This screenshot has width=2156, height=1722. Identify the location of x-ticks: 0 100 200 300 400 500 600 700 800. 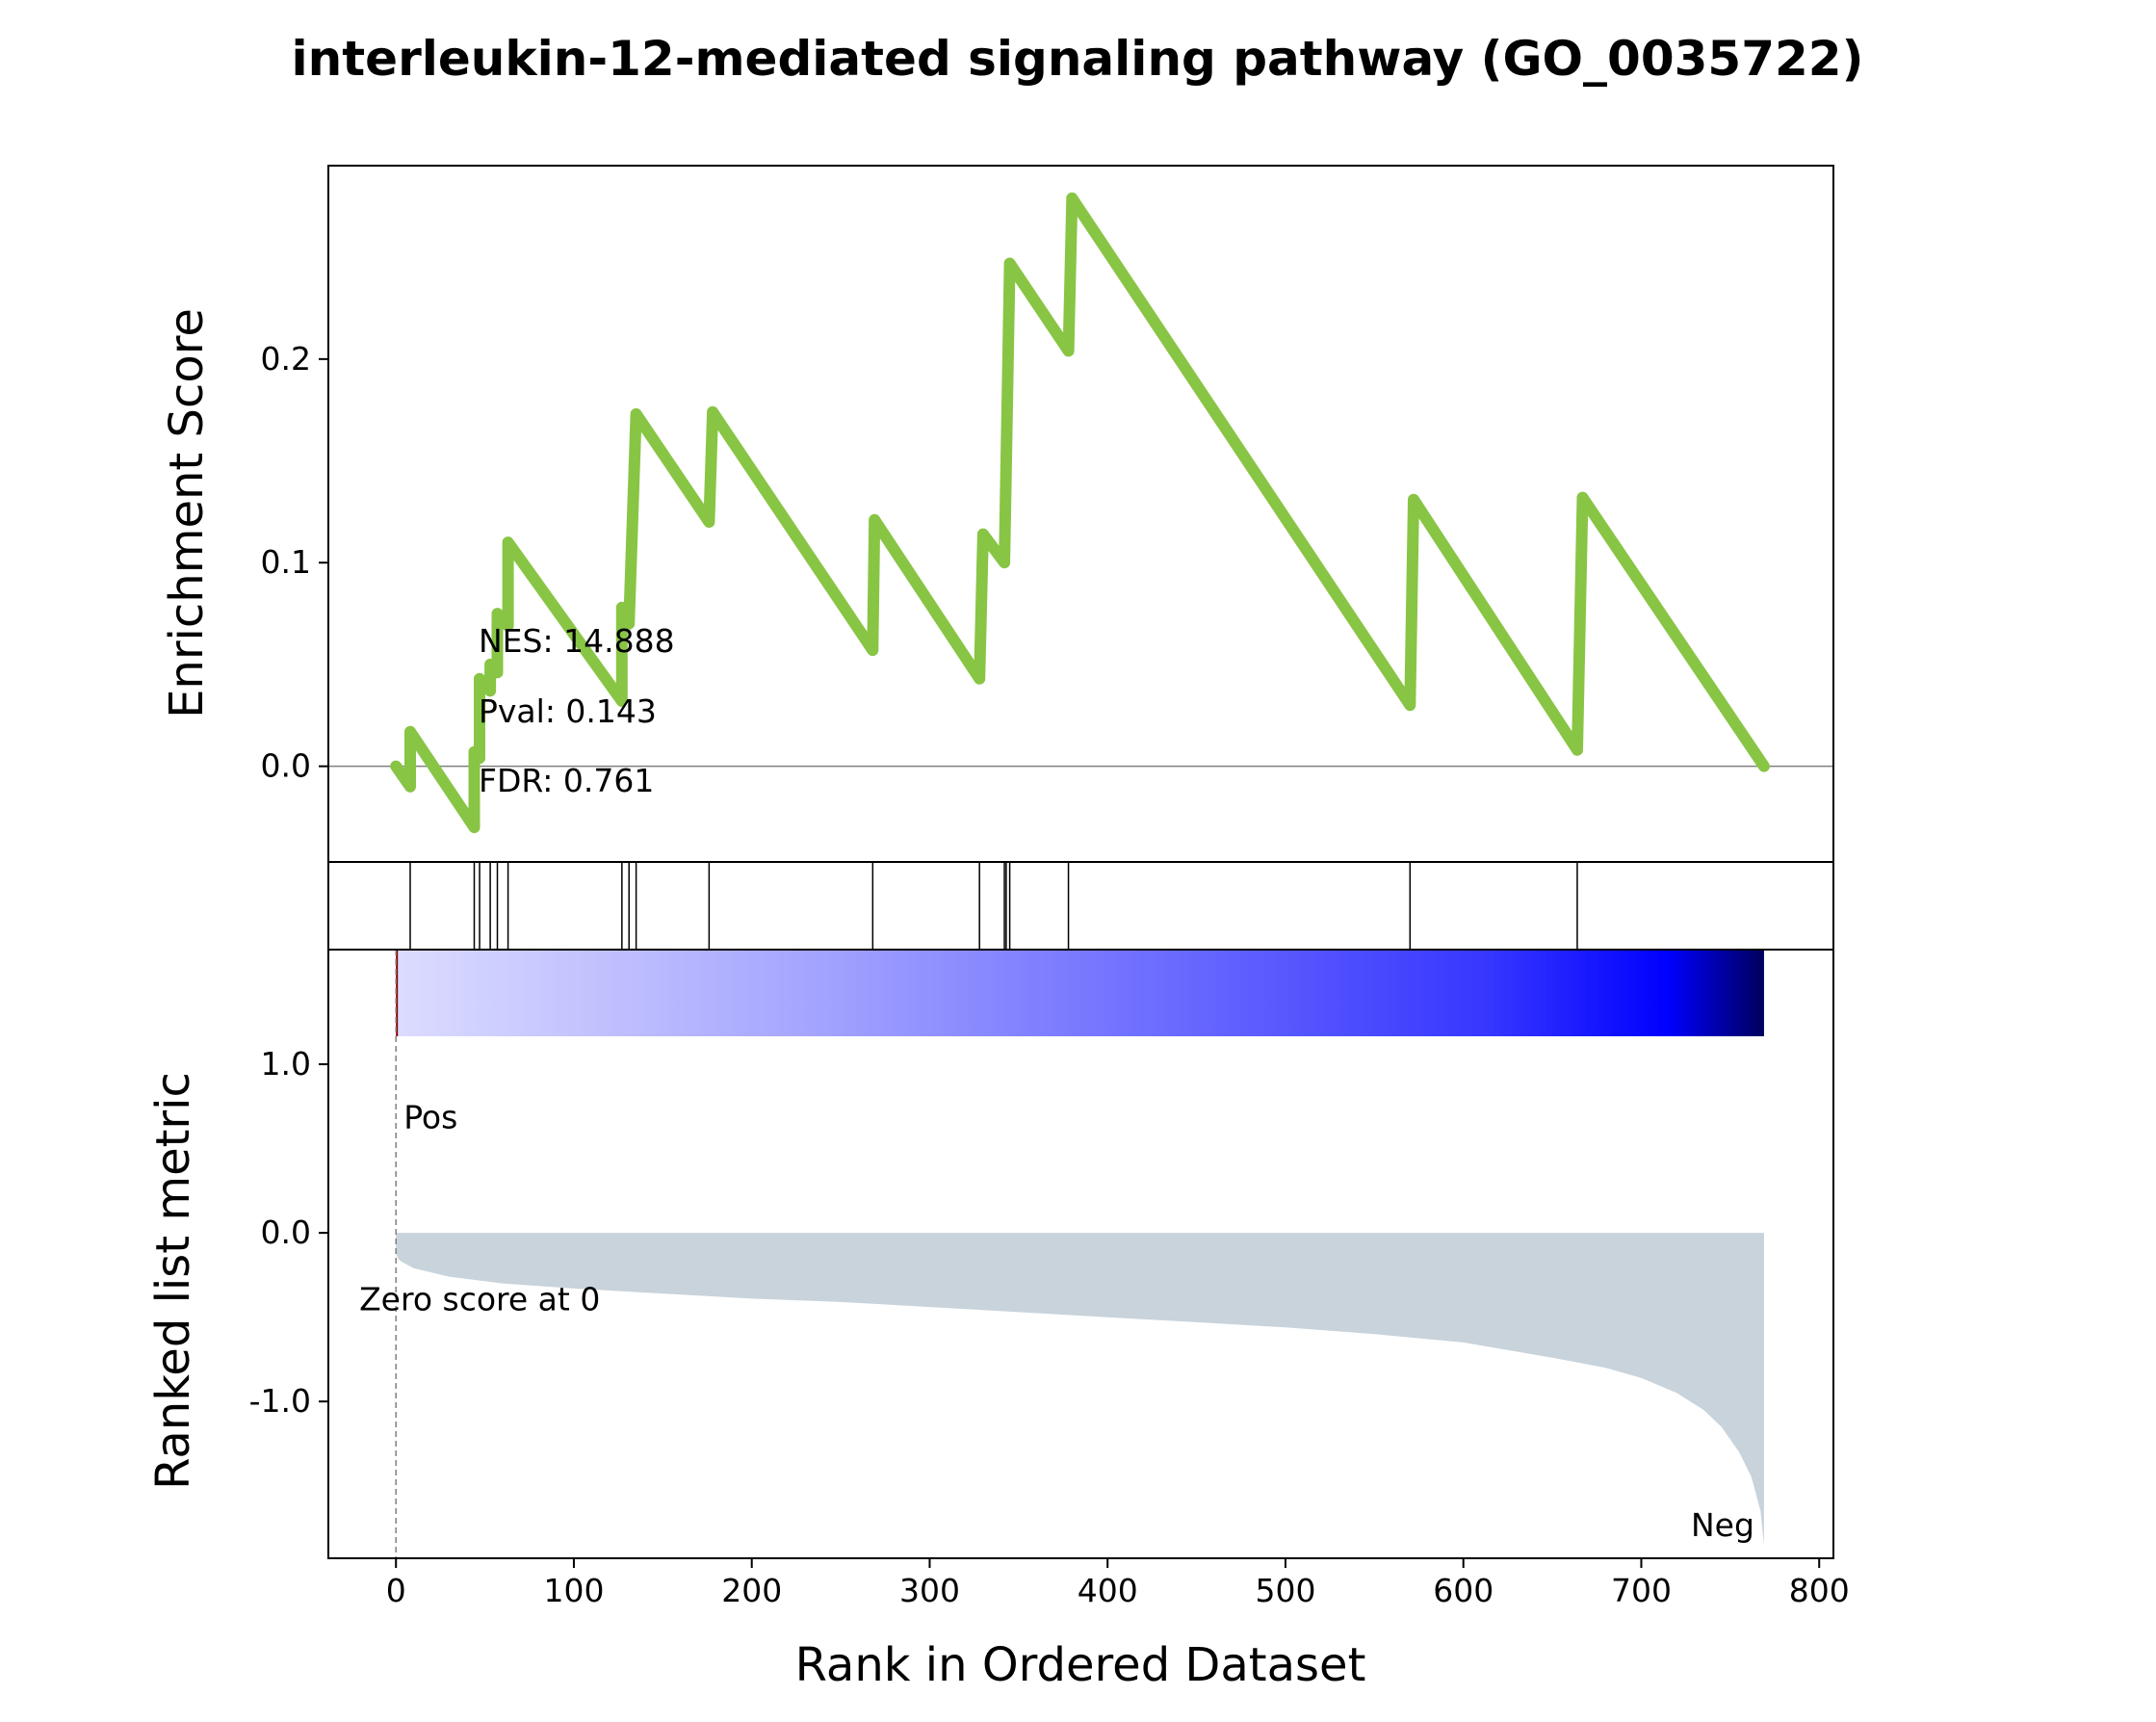
(1118, 1583).